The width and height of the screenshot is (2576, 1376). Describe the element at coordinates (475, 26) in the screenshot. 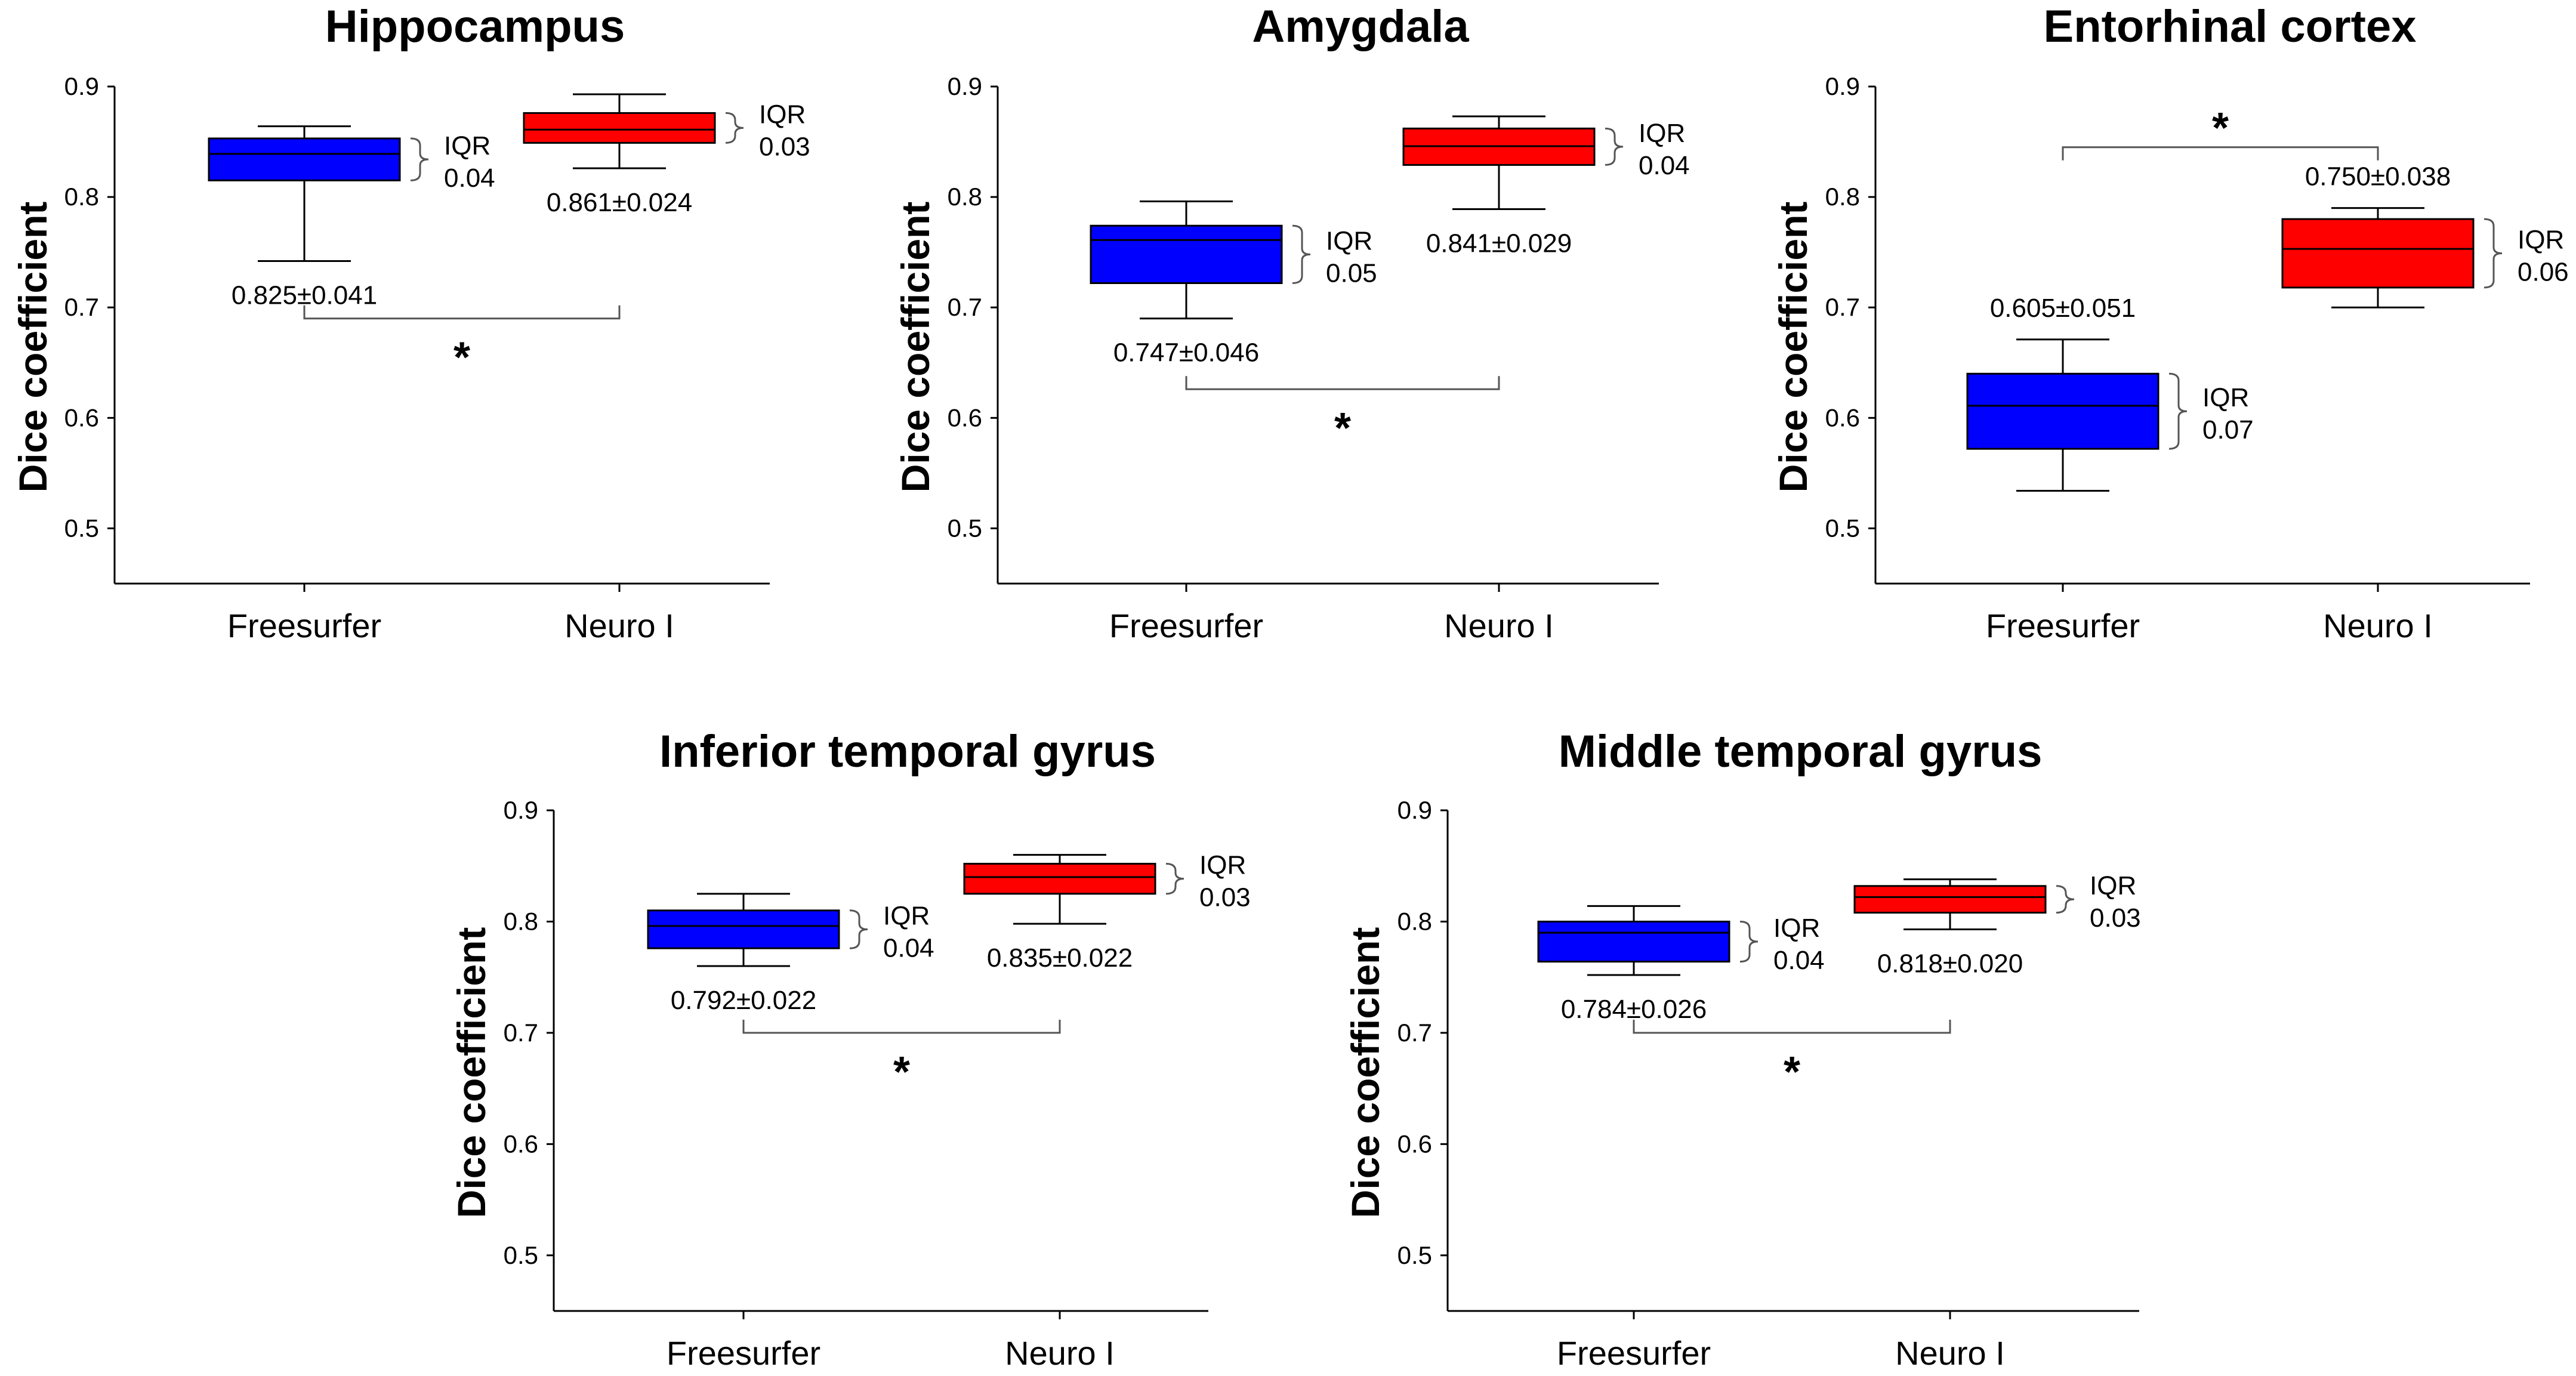

I see `panel-title: Hippocampus` at that location.